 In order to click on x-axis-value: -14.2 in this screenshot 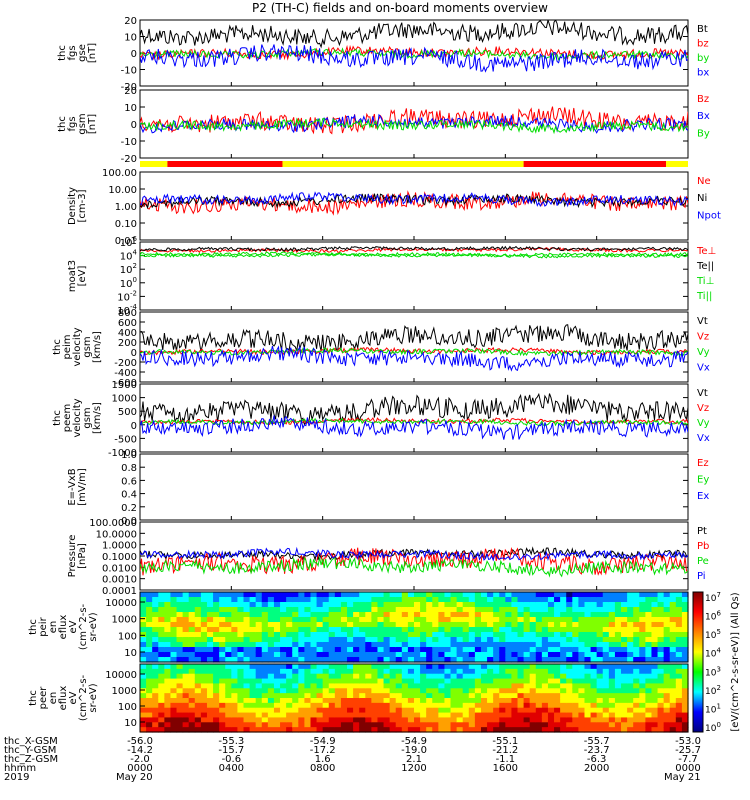, I will do `click(140, 750)`.